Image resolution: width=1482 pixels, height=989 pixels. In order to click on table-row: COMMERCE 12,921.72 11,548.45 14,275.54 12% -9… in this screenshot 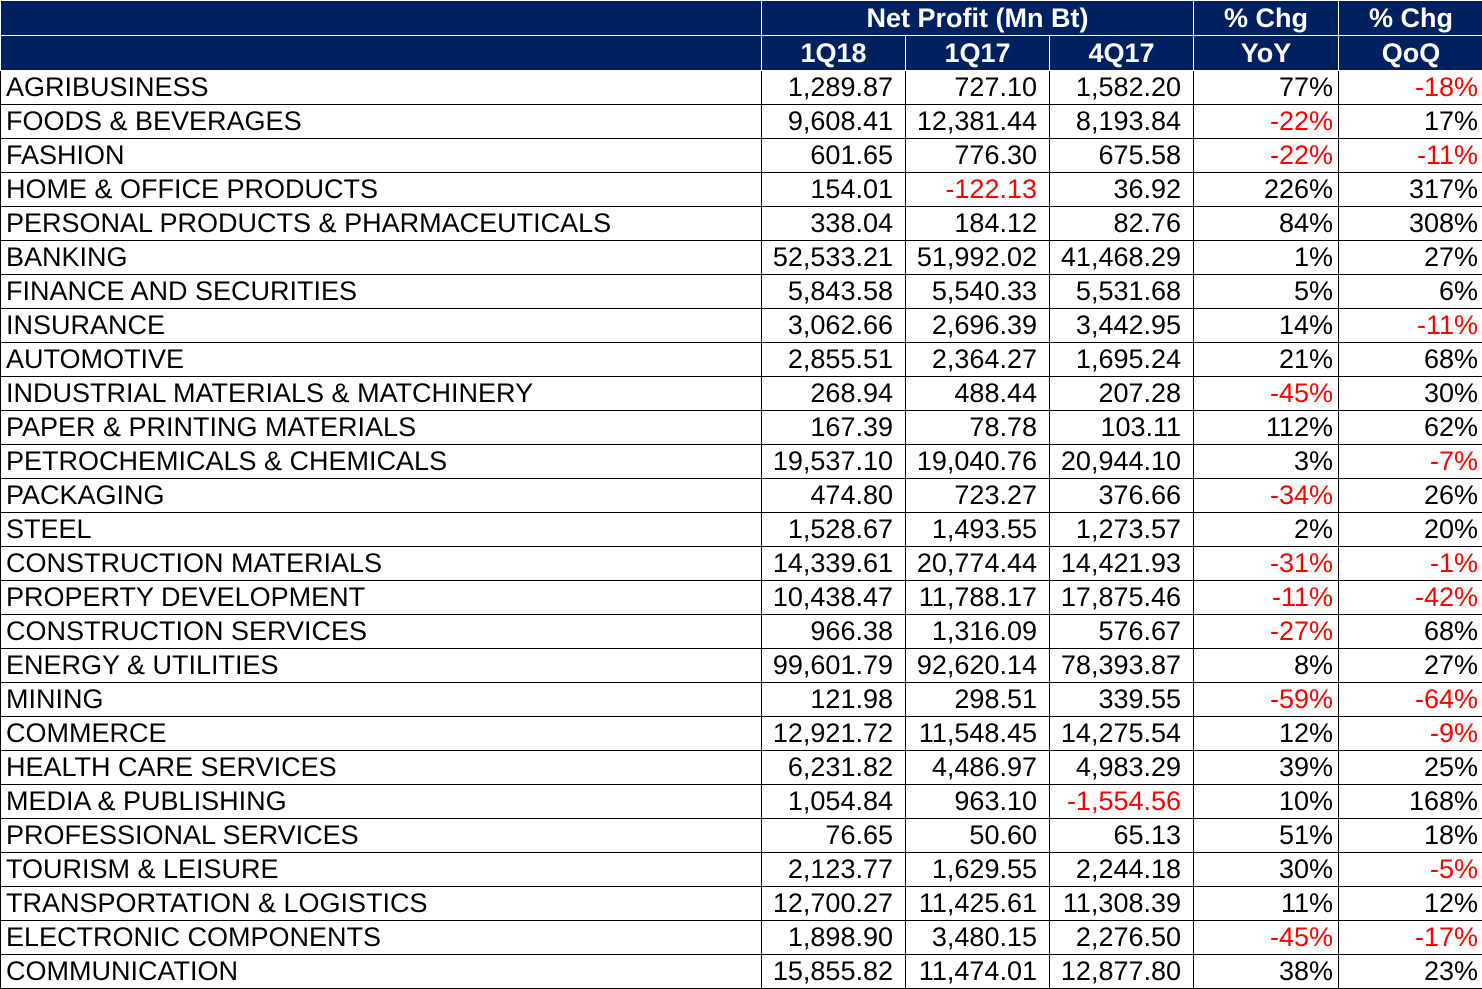, I will do `click(741, 733)`.